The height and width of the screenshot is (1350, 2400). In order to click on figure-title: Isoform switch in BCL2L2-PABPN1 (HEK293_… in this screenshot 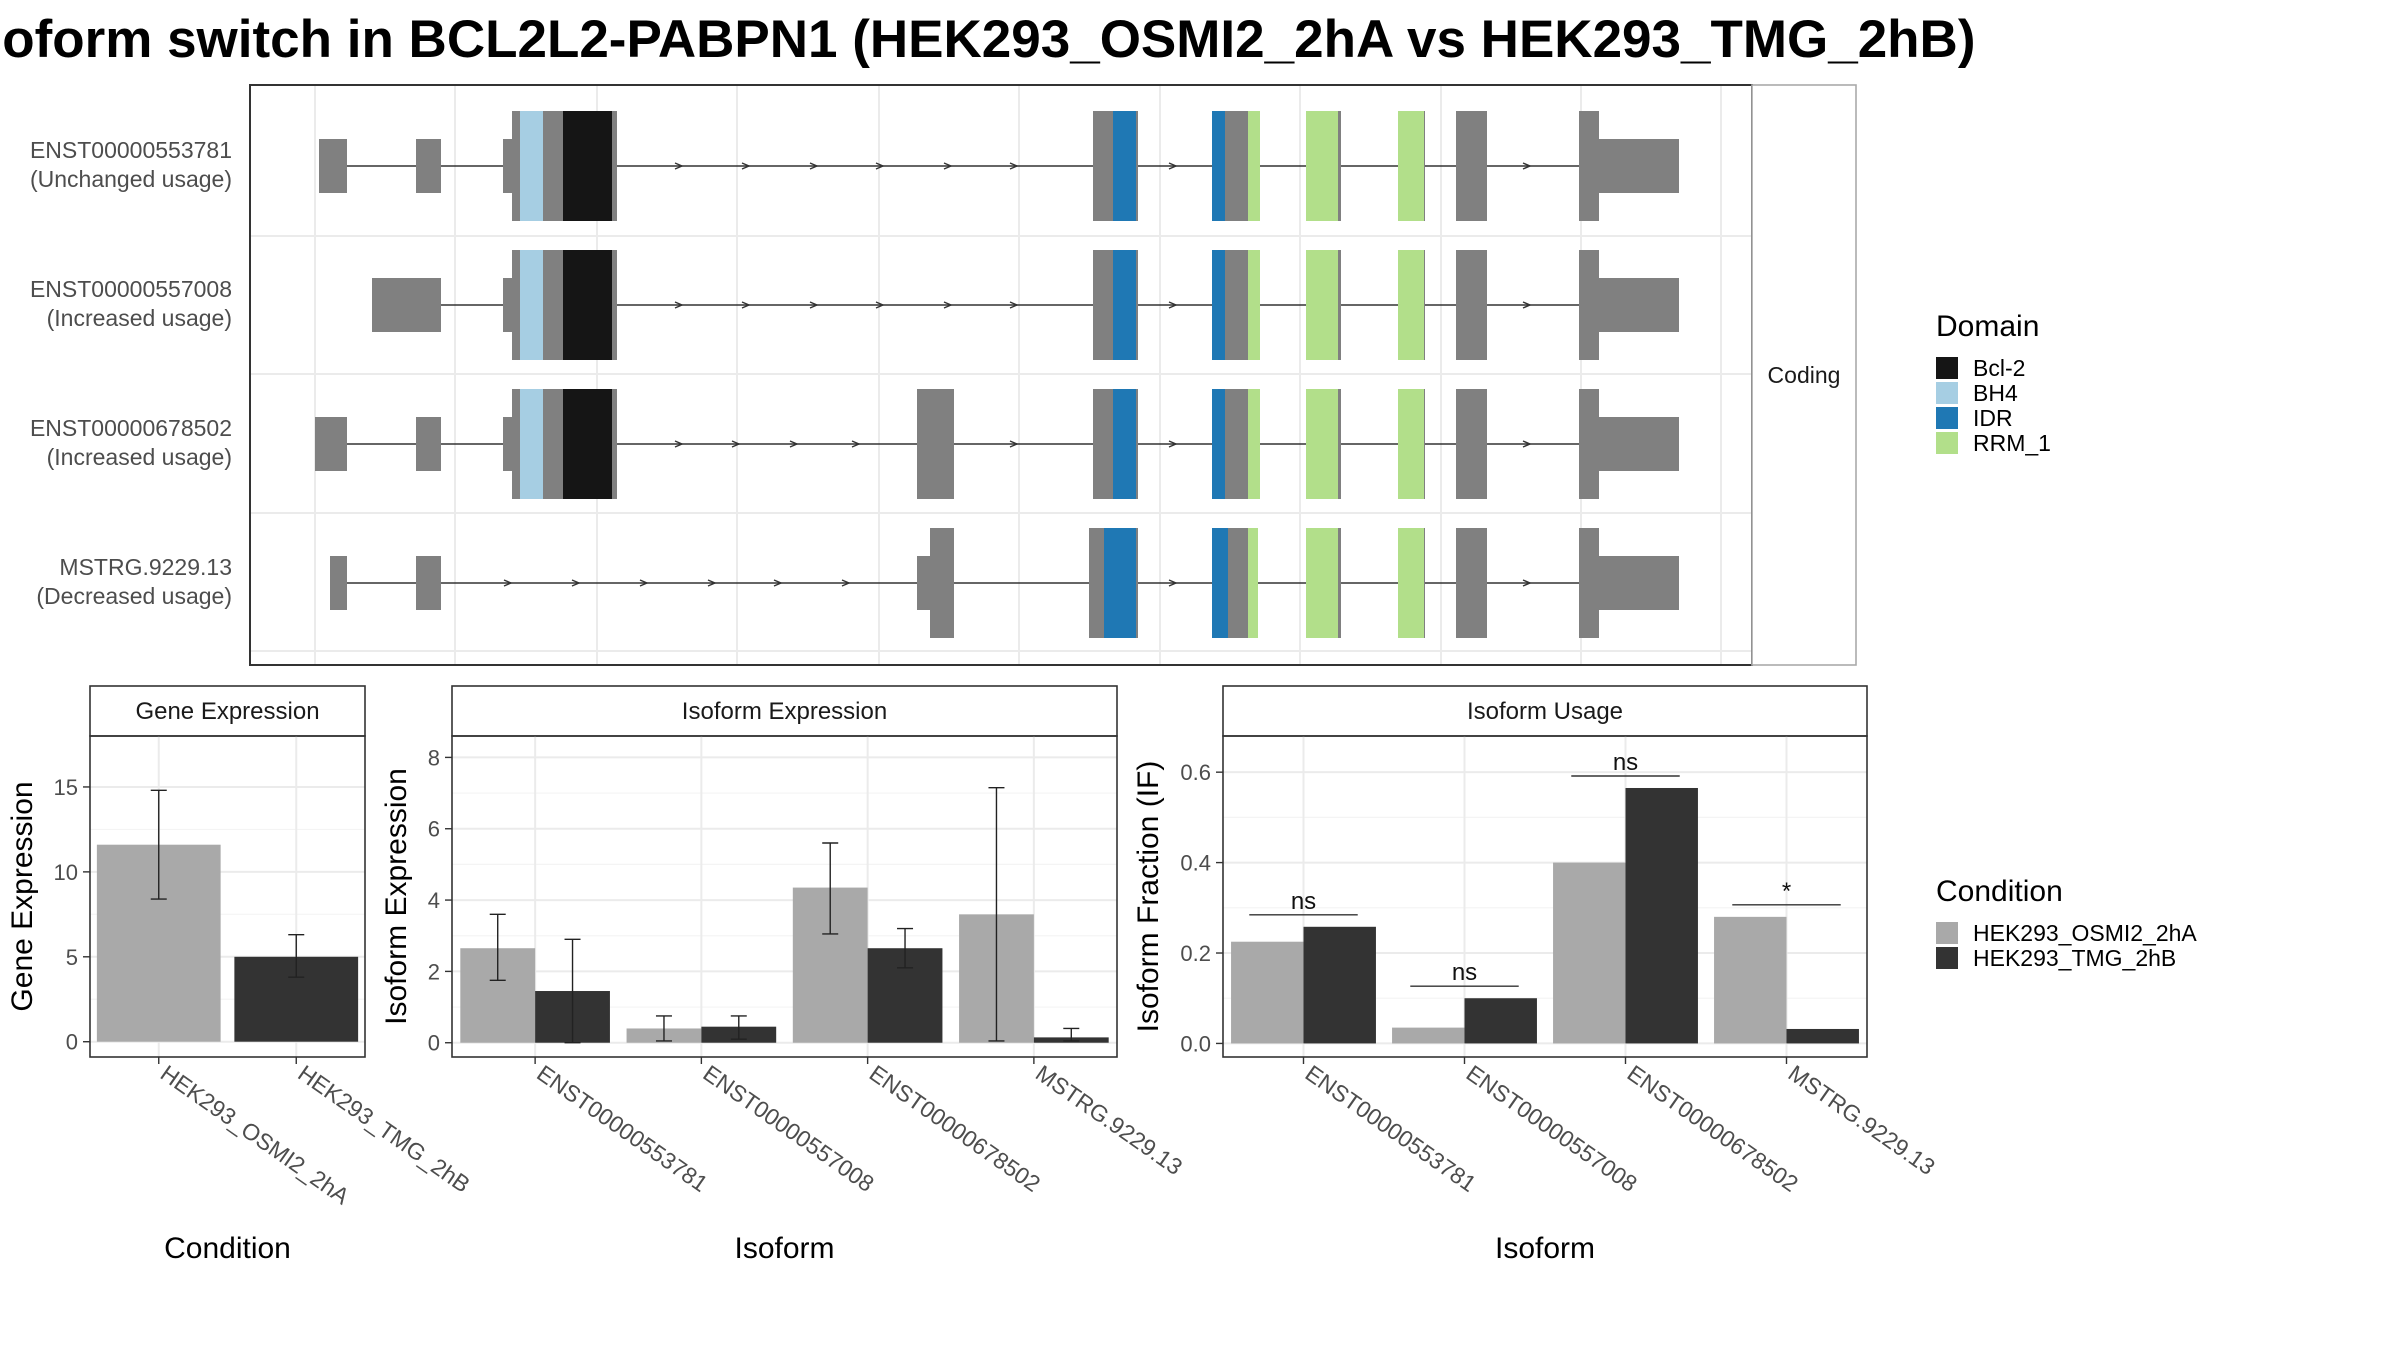, I will do `click(987, 39)`.